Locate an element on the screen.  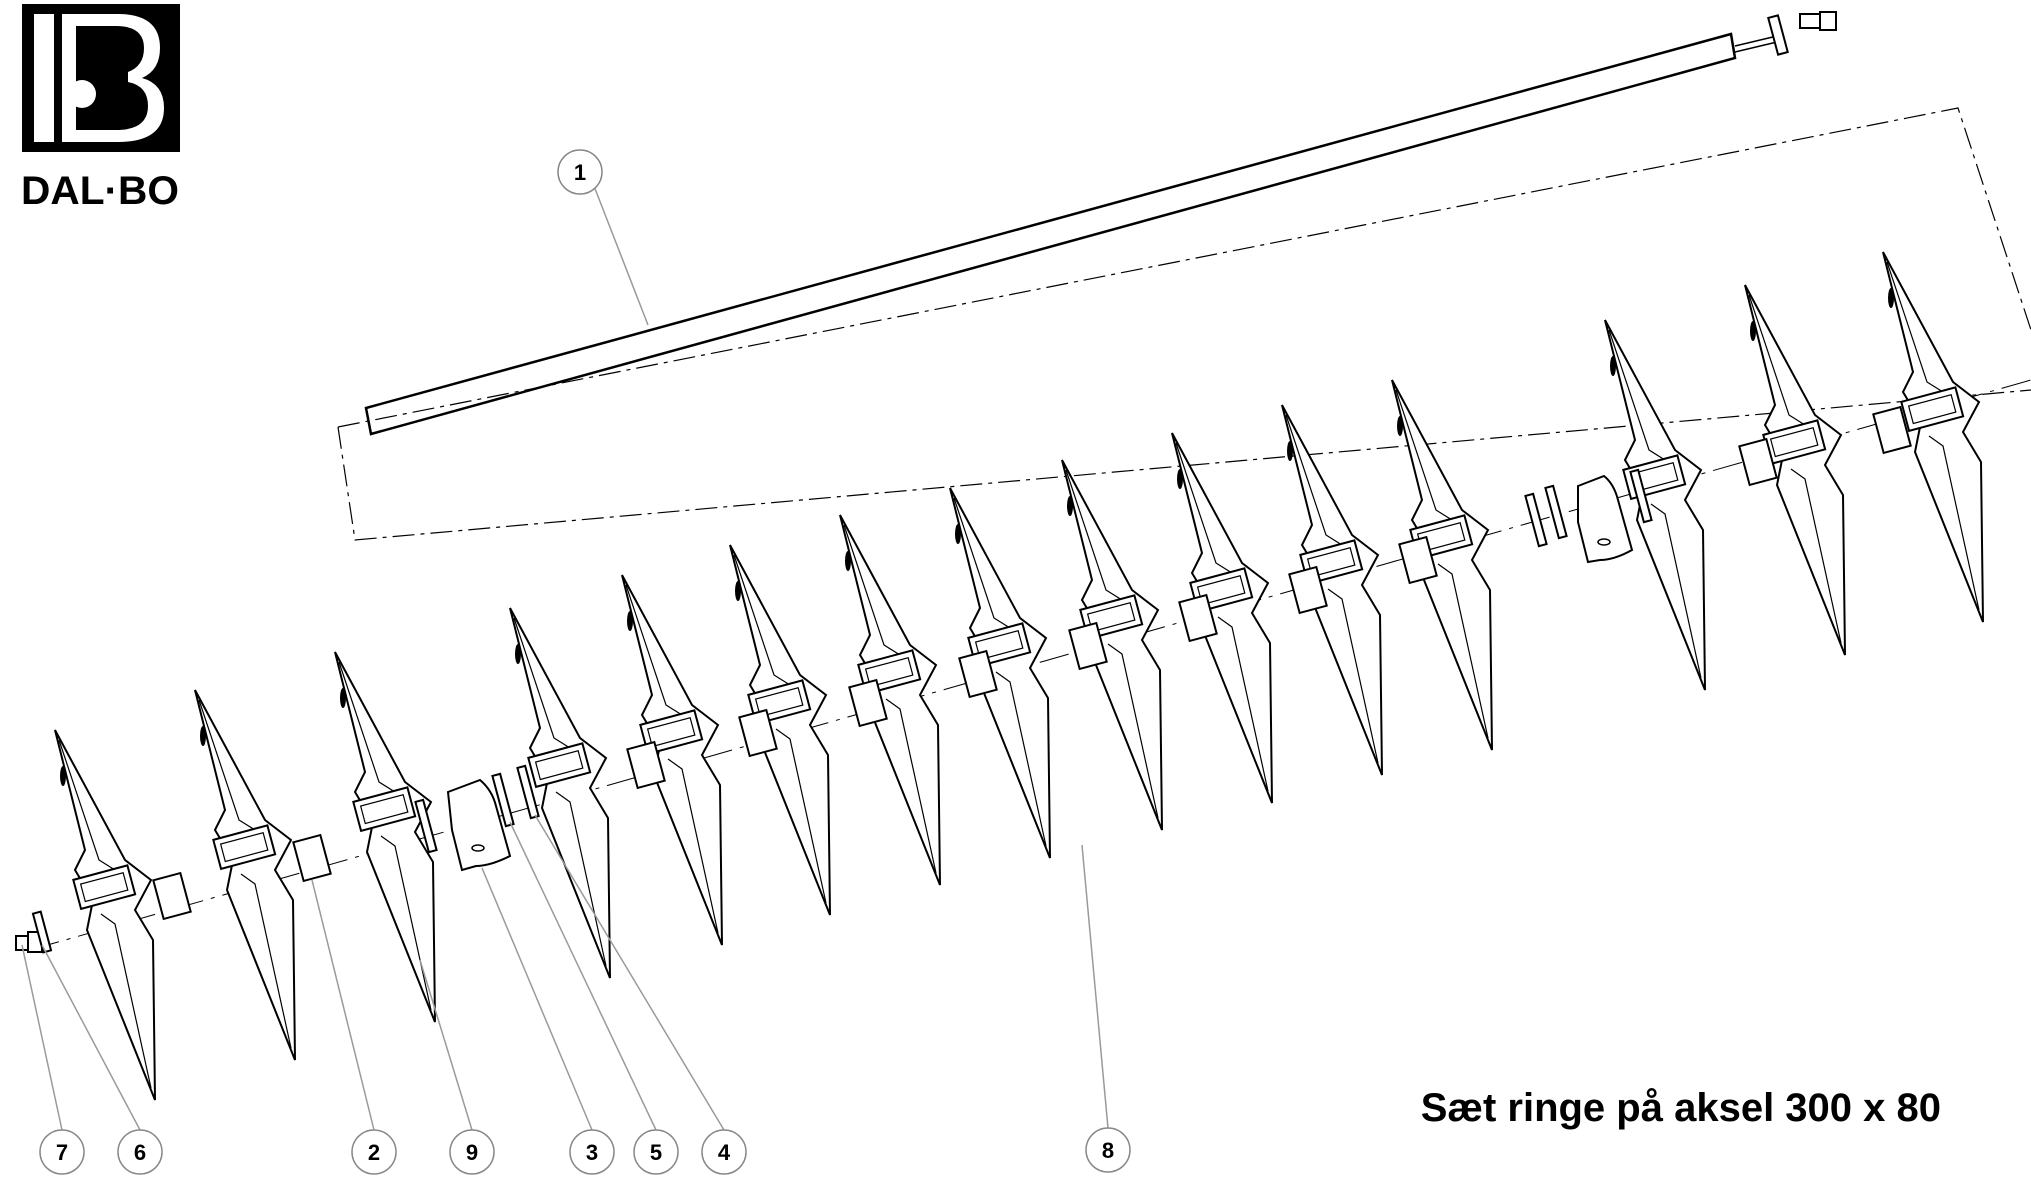
callout-bubble-2: 2 is located at coordinates (374, 1152).